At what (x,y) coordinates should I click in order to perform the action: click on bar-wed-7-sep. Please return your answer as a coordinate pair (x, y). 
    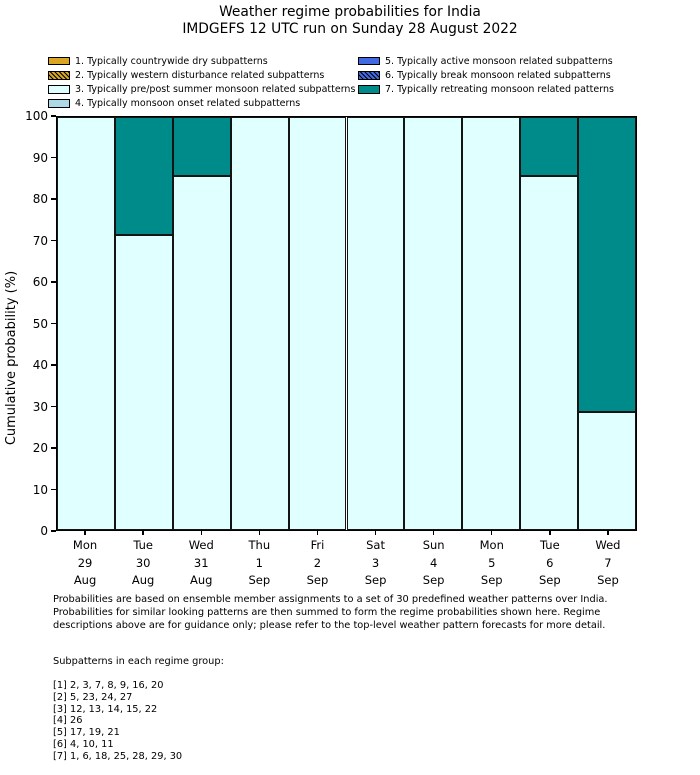
    Looking at the image, I should click on (607, 323).